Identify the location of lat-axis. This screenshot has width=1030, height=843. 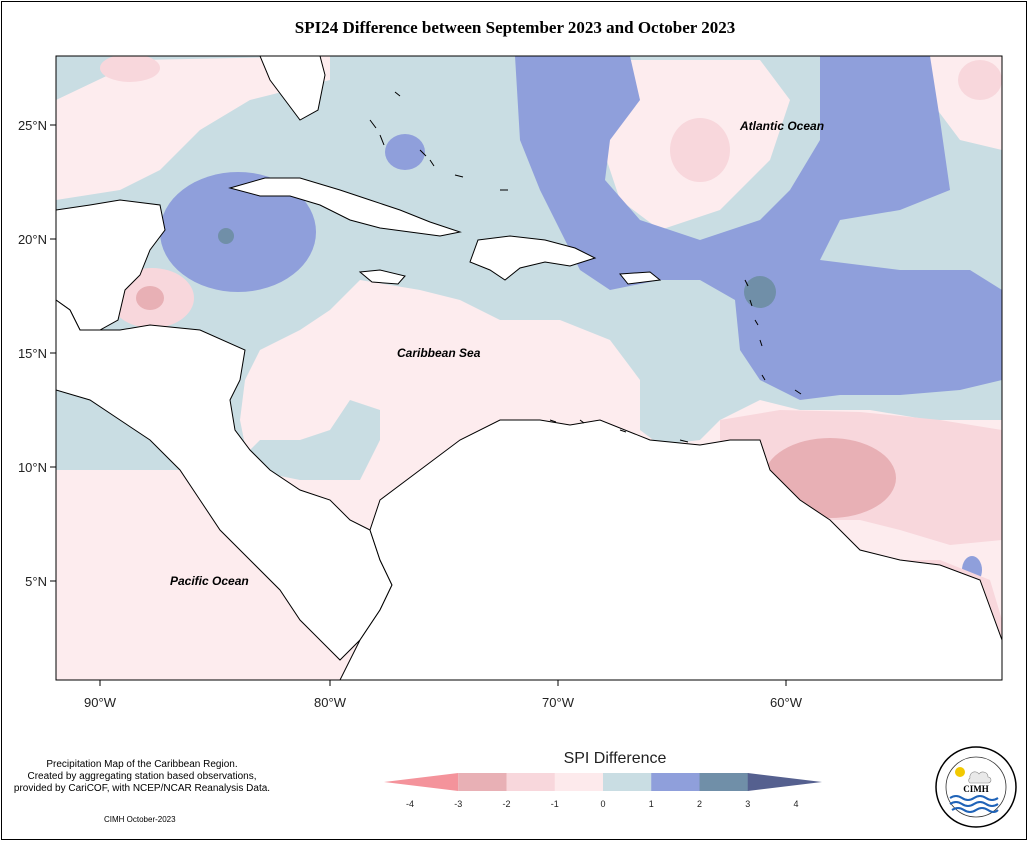
(53, 353).